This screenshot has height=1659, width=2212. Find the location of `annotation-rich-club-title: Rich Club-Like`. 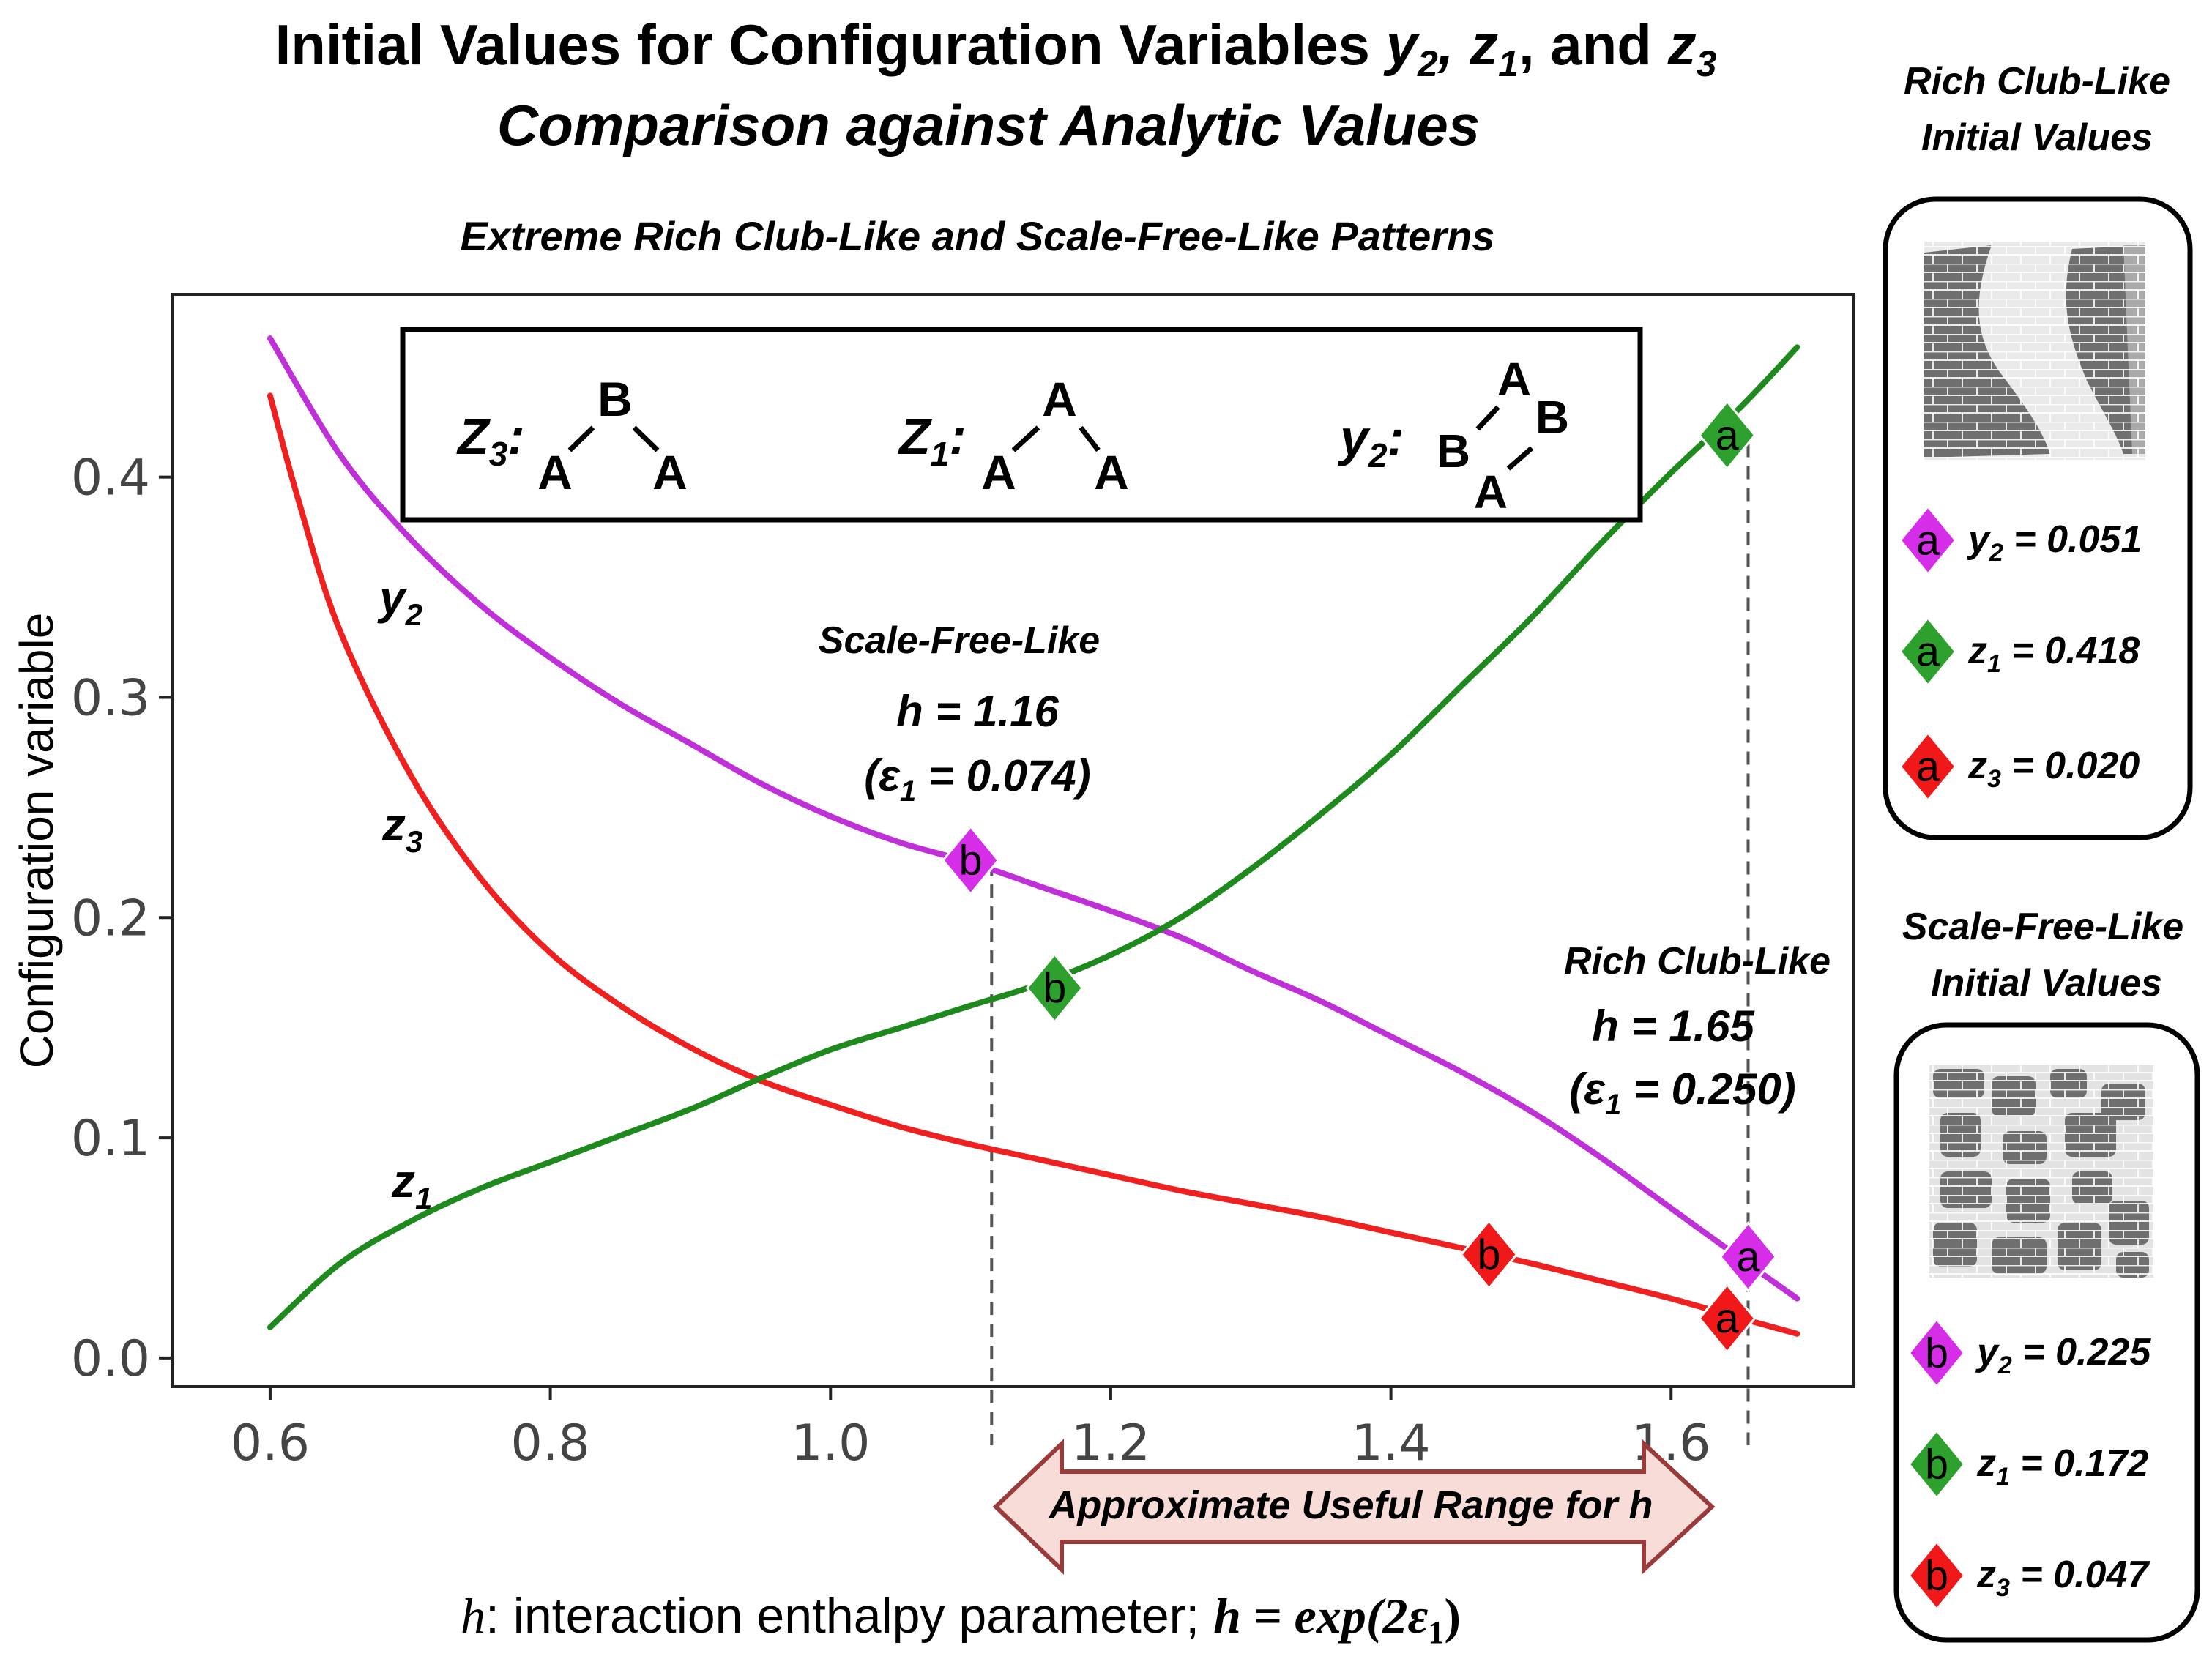

annotation-rich-club-title: Rich Club-Like is located at coordinates (1698, 961).